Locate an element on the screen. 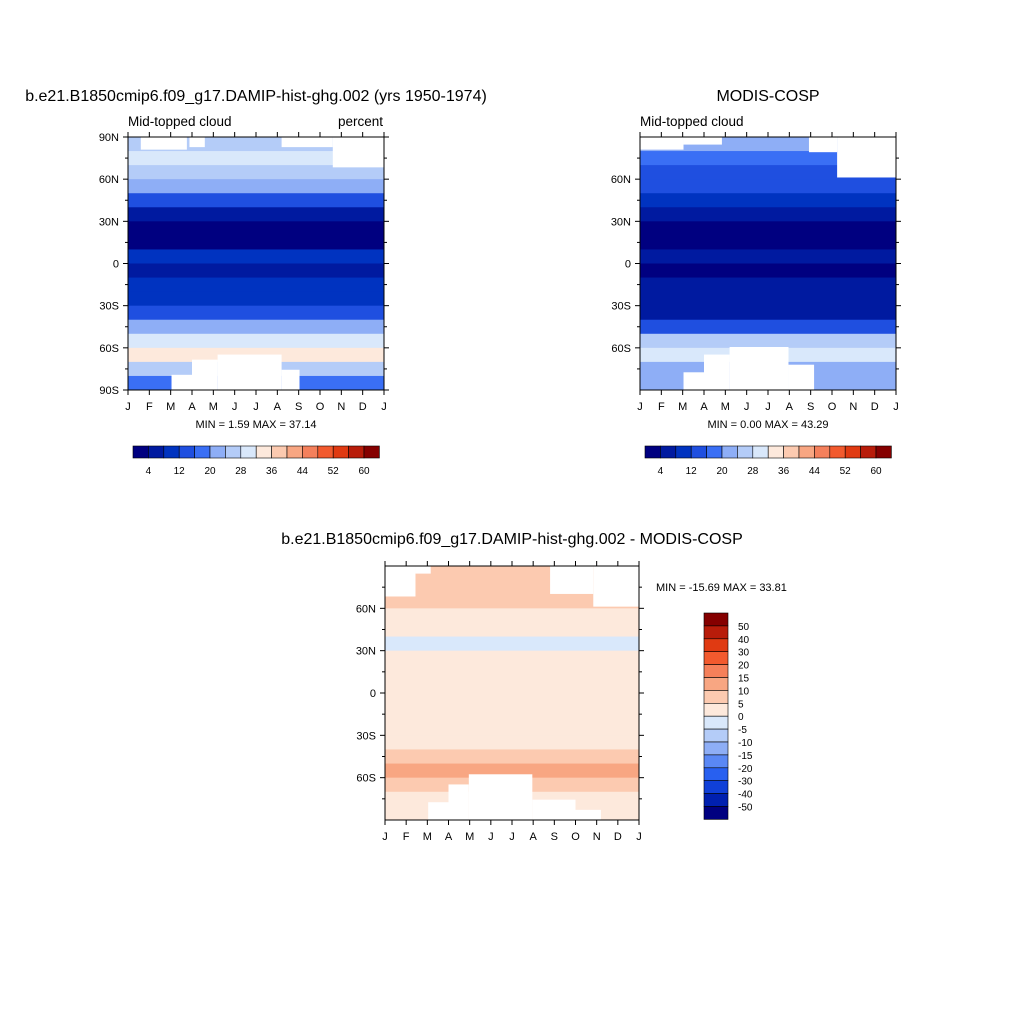  panel-model-right-label: percent is located at coordinates (360, 121).